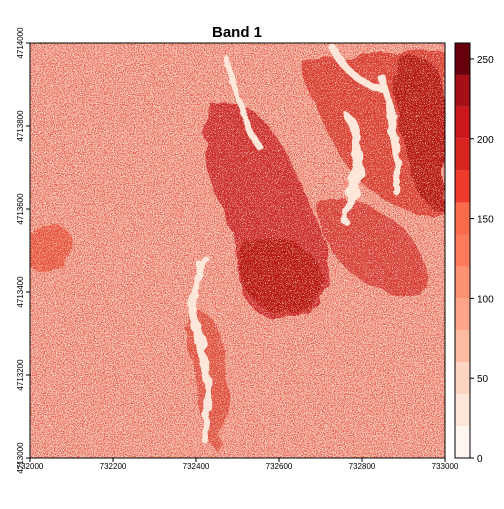 Image resolution: width=504 pixels, height=509 pixels. What do you see at coordinates (279, 466) in the screenshot?
I see `x-tick-label: 732600` at bounding box center [279, 466].